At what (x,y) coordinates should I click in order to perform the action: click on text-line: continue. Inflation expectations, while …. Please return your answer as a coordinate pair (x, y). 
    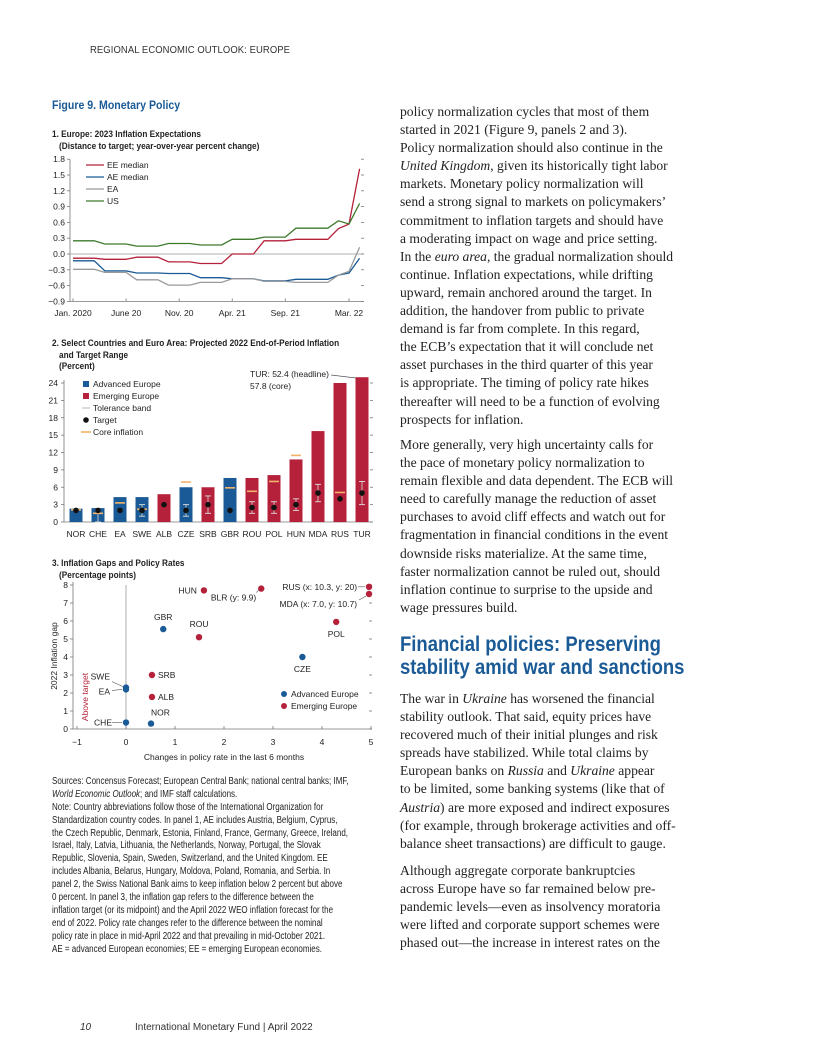
    Looking at the image, I should click on (526, 274).